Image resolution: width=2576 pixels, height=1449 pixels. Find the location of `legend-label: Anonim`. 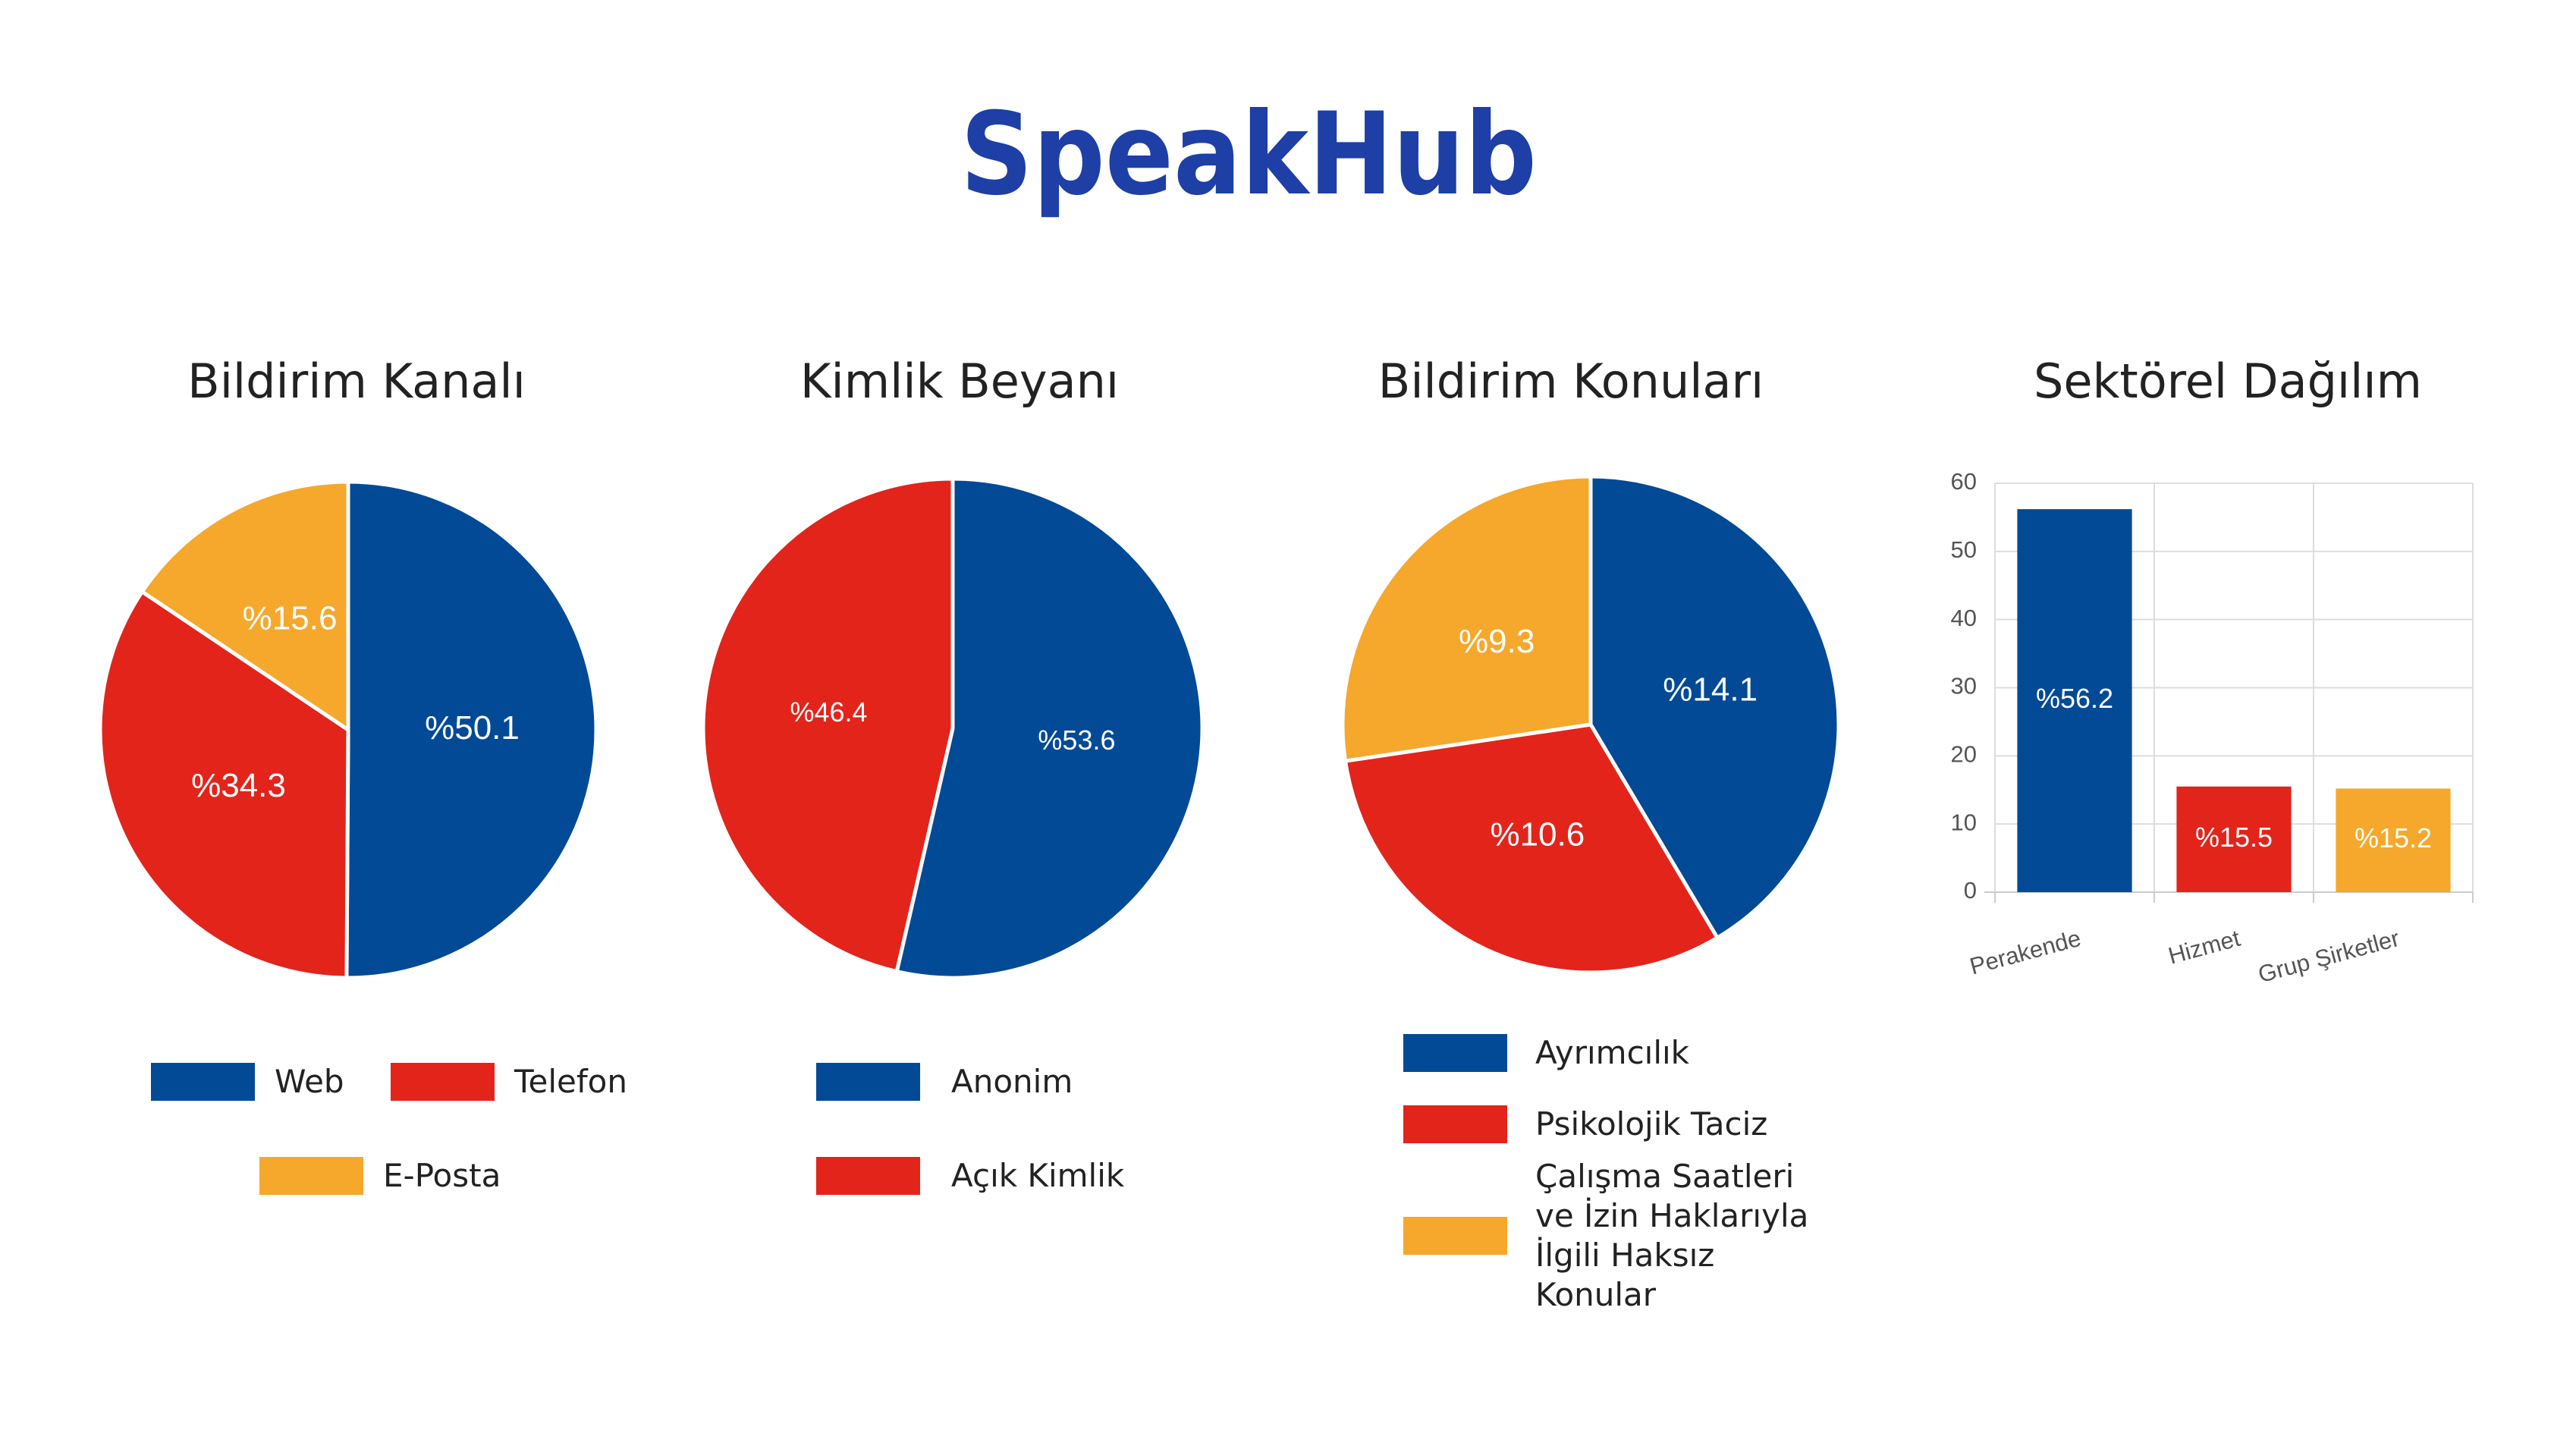

legend-label: Anonim is located at coordinates (1012, 1081).